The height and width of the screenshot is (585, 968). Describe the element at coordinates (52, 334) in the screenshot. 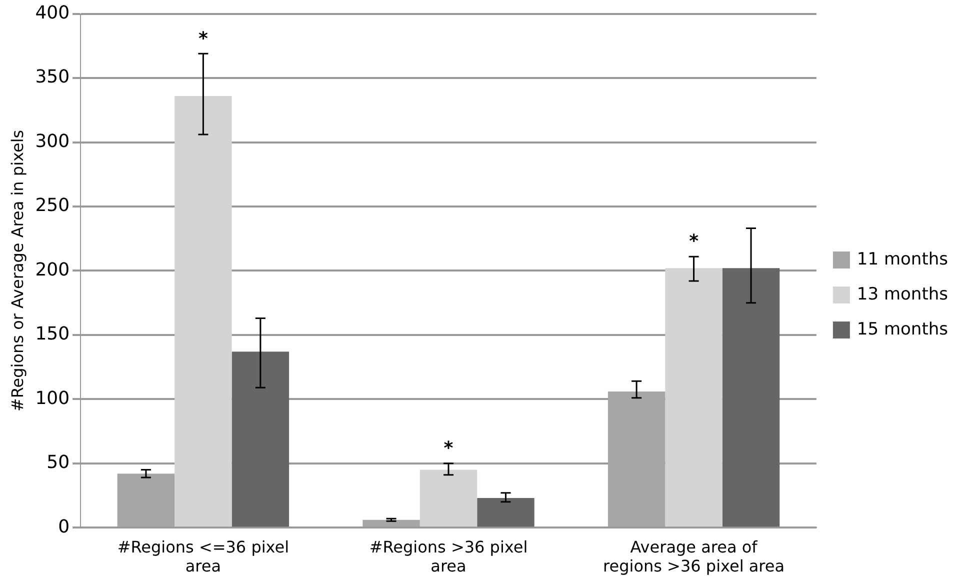

I see `y-tick-label: 150` at that location.